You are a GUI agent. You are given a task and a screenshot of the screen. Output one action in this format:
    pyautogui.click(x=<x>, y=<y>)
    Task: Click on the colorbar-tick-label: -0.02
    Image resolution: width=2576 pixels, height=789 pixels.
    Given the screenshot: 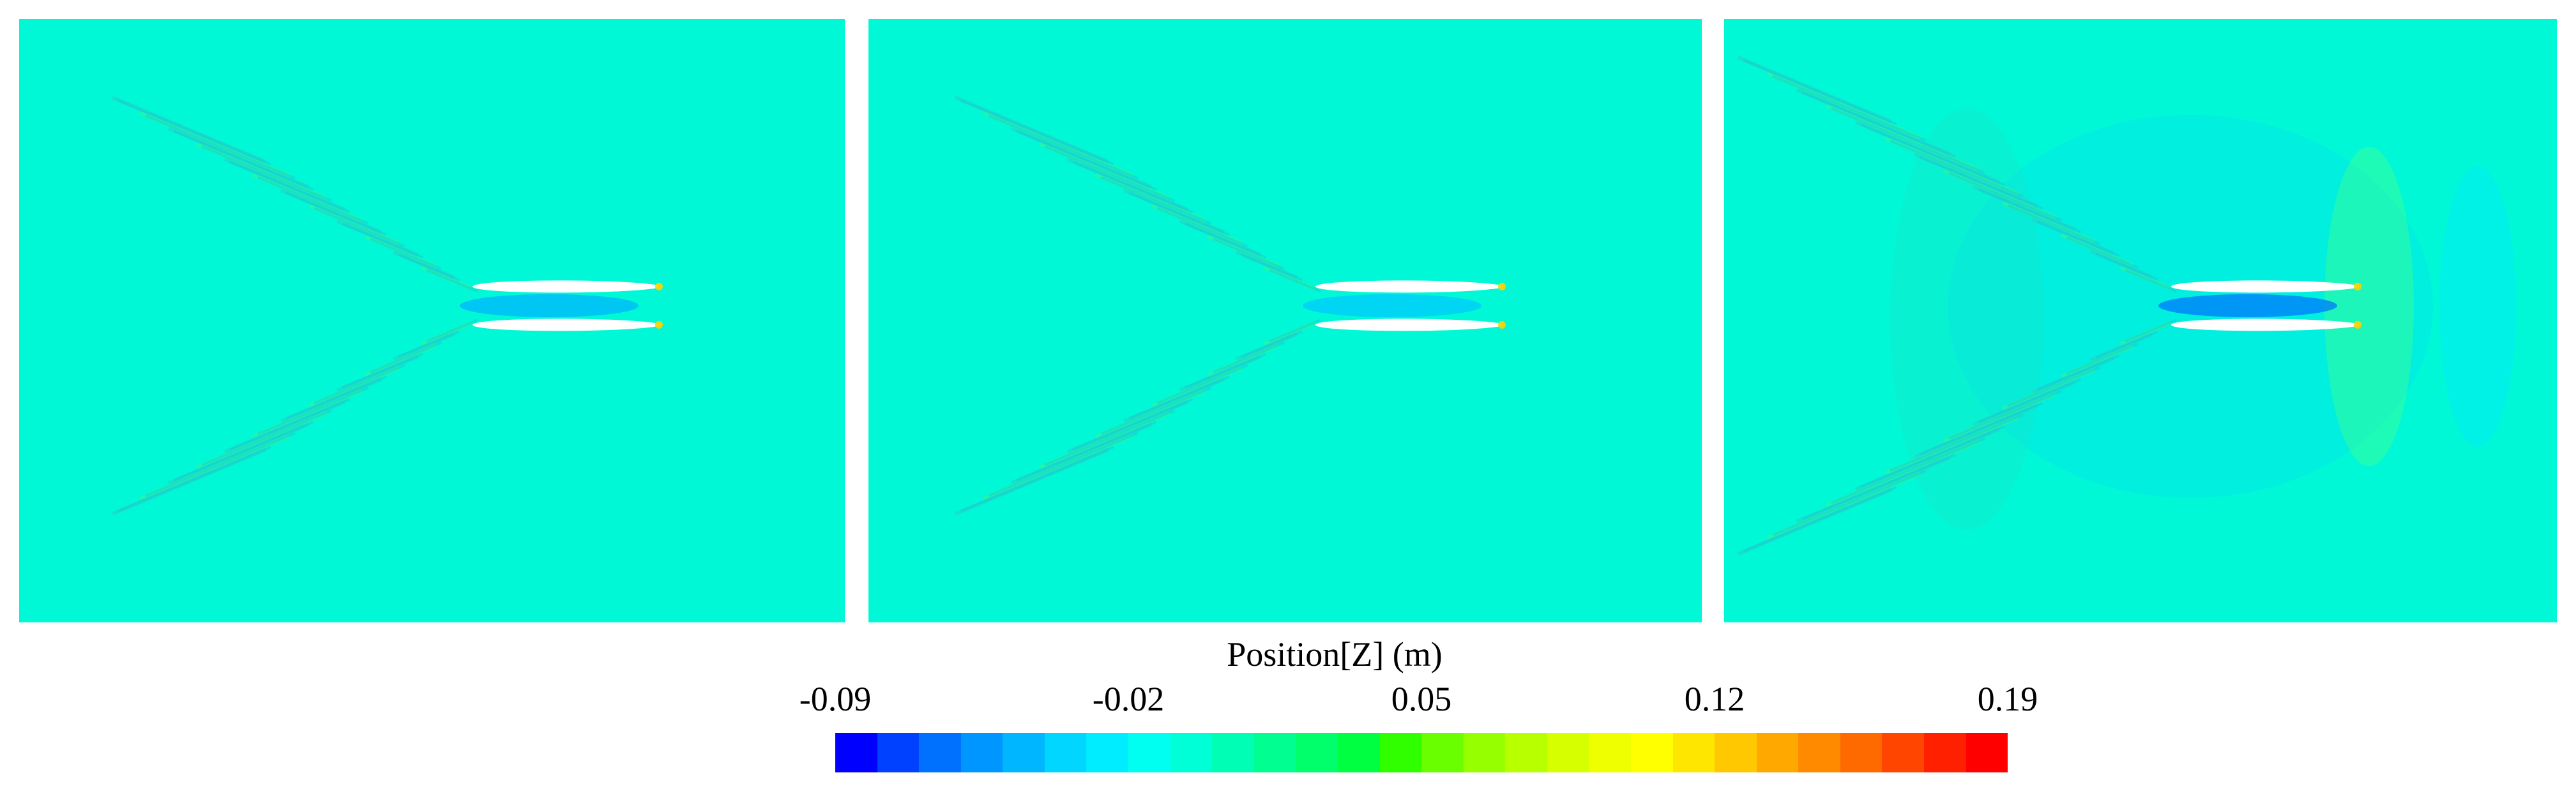 What is the action you would take?
    pyautogui.click(x=1129, y=699)
    